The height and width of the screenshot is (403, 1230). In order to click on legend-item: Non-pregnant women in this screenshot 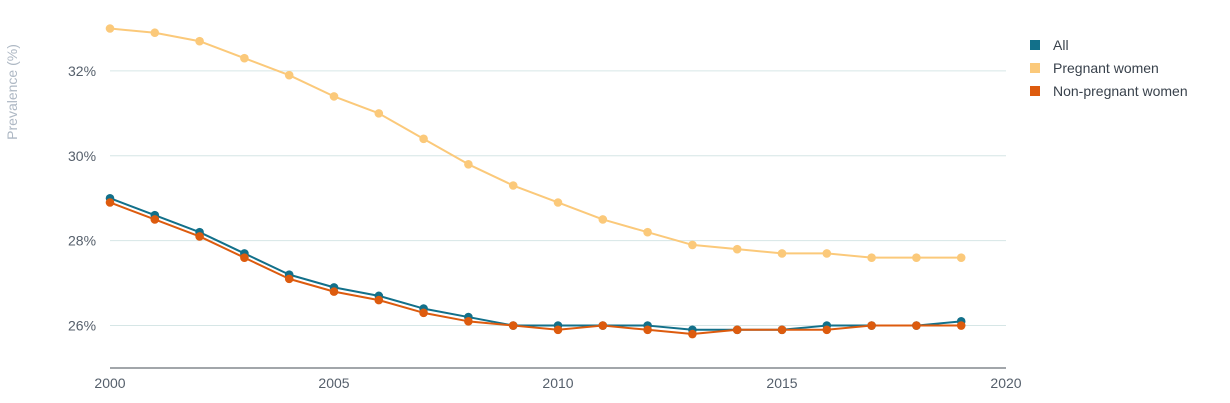, I will do `click(1127, 90)`.